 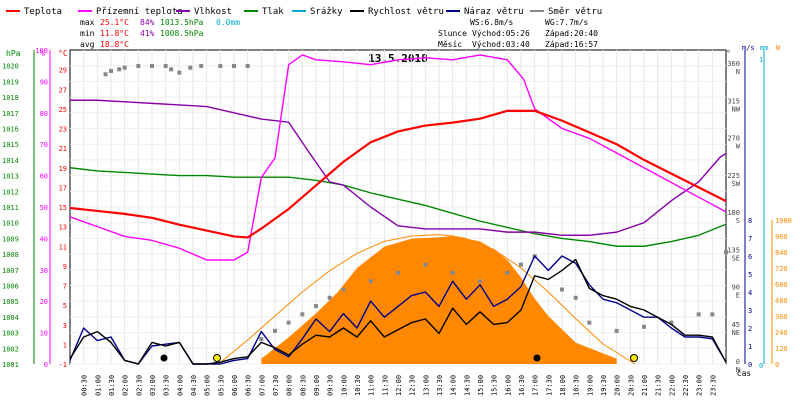 What do you see at coordinates (10, 365) in the screenshot?
I see `hpa-tick-label: 1001` at bounding box center [10, 365].